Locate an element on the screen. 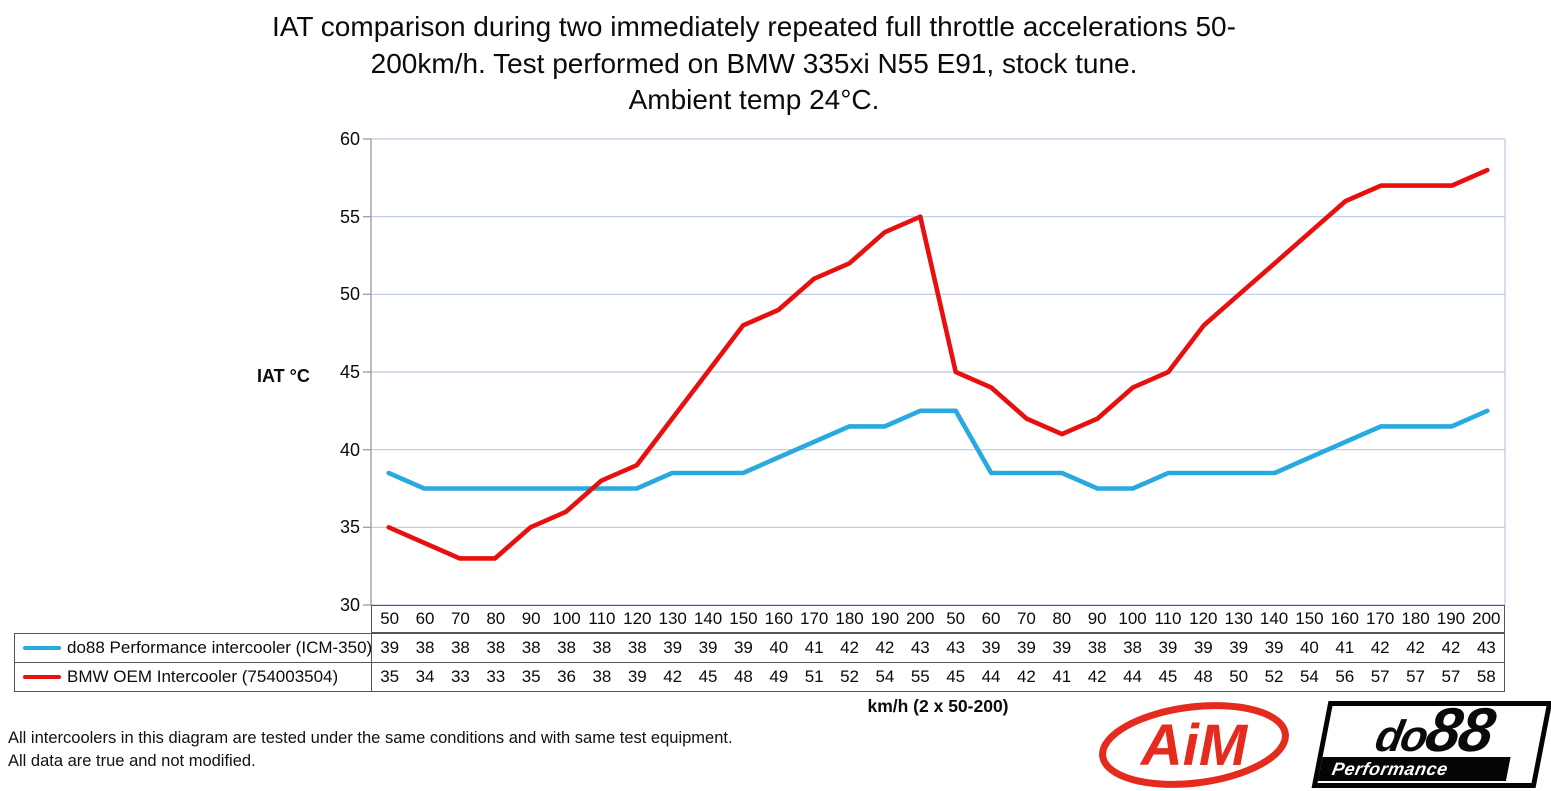  x-axis-title: km/h (2 x 50-200) is located at coordinates (938, 706).